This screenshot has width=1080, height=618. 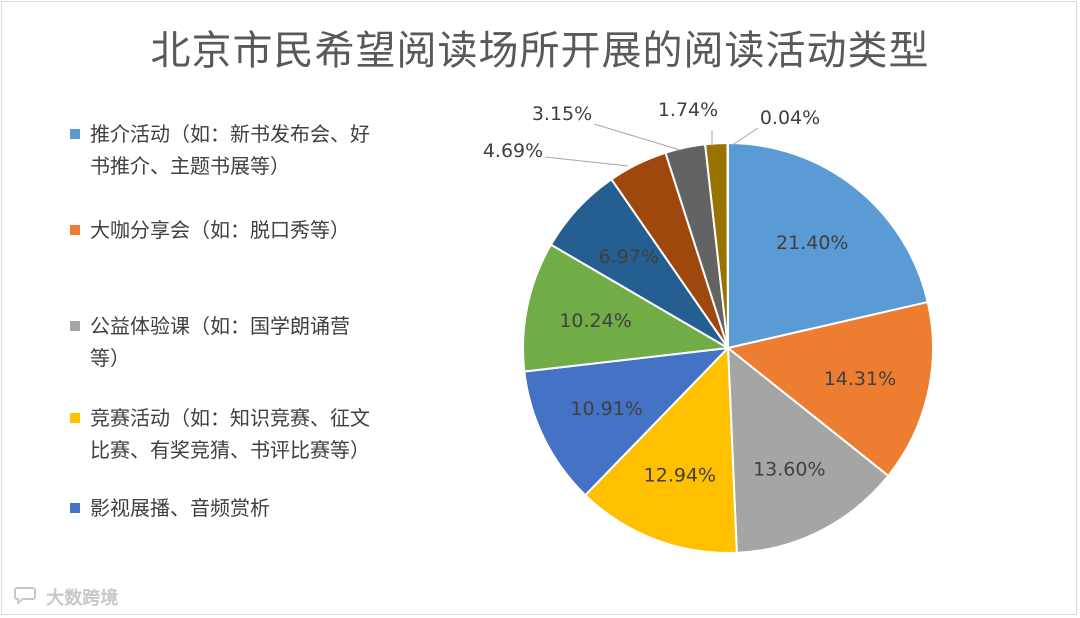 What do you see at coordinates (513, 151) in the screenshot?
I see `data-label-7: 4.69%` at bounding box center [513, 151].